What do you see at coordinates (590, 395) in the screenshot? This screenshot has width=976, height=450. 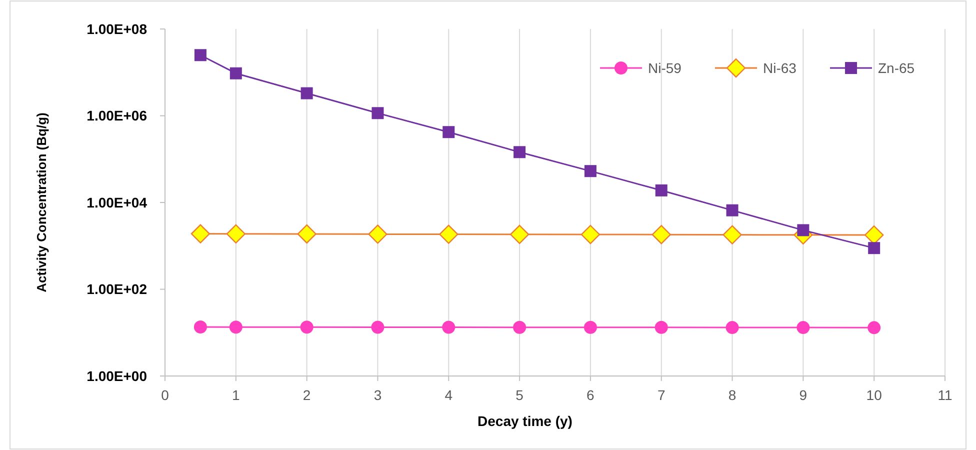 I see `x-tick-label: 6` at bounding box center [590, 395].